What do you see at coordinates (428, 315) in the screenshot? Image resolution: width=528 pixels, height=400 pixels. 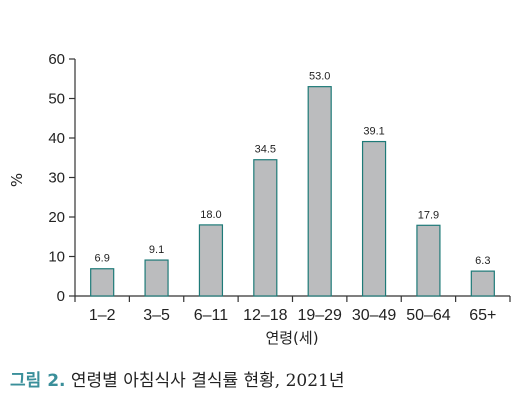 I see `x-tick-label: 50–64` at bounding box center [428, 315].